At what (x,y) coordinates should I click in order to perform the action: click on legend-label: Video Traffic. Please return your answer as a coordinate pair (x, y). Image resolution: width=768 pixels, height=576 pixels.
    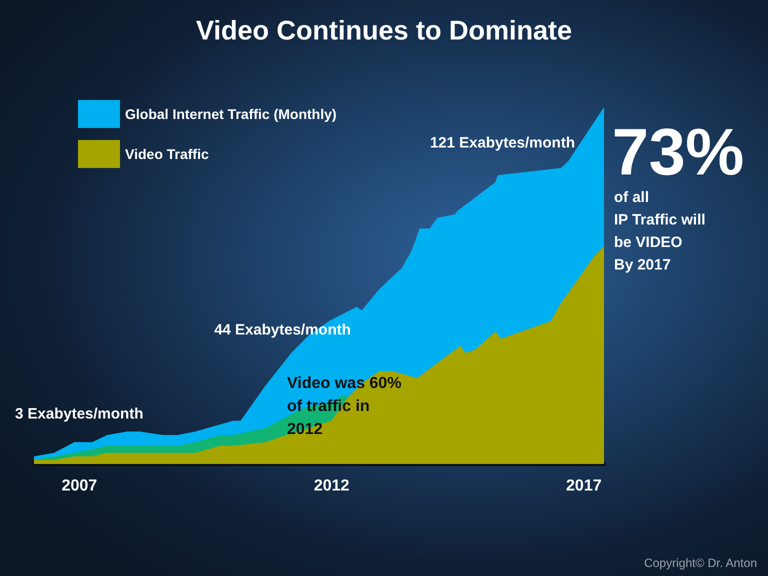
    Looking at the image, I should click on (167, 154).